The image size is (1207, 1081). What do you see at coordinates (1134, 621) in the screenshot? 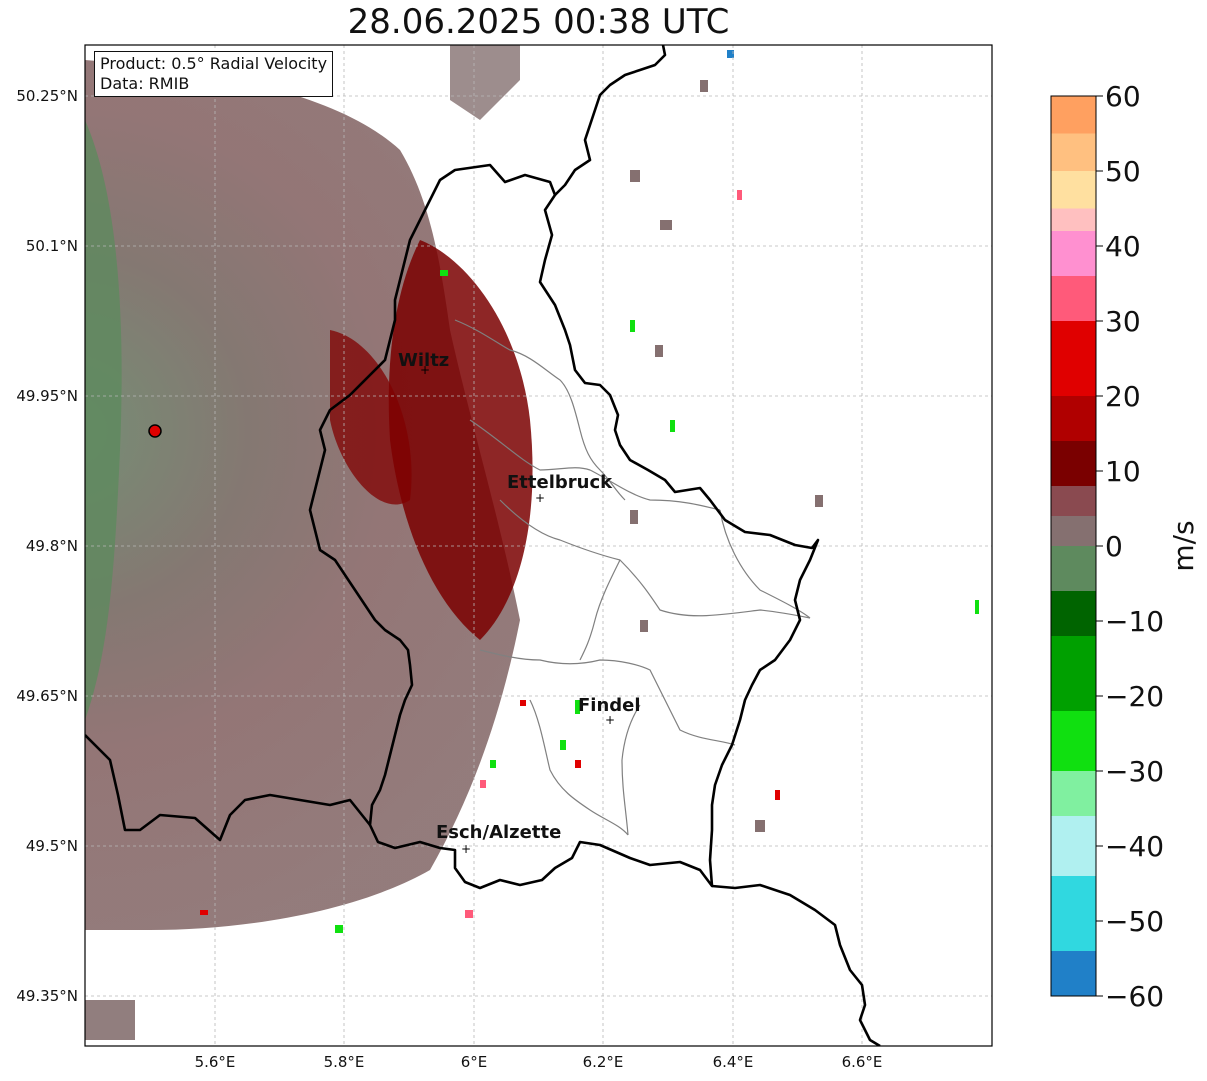
I see `colorbar-tick-label: −10` at bounding box center [1134, 621].